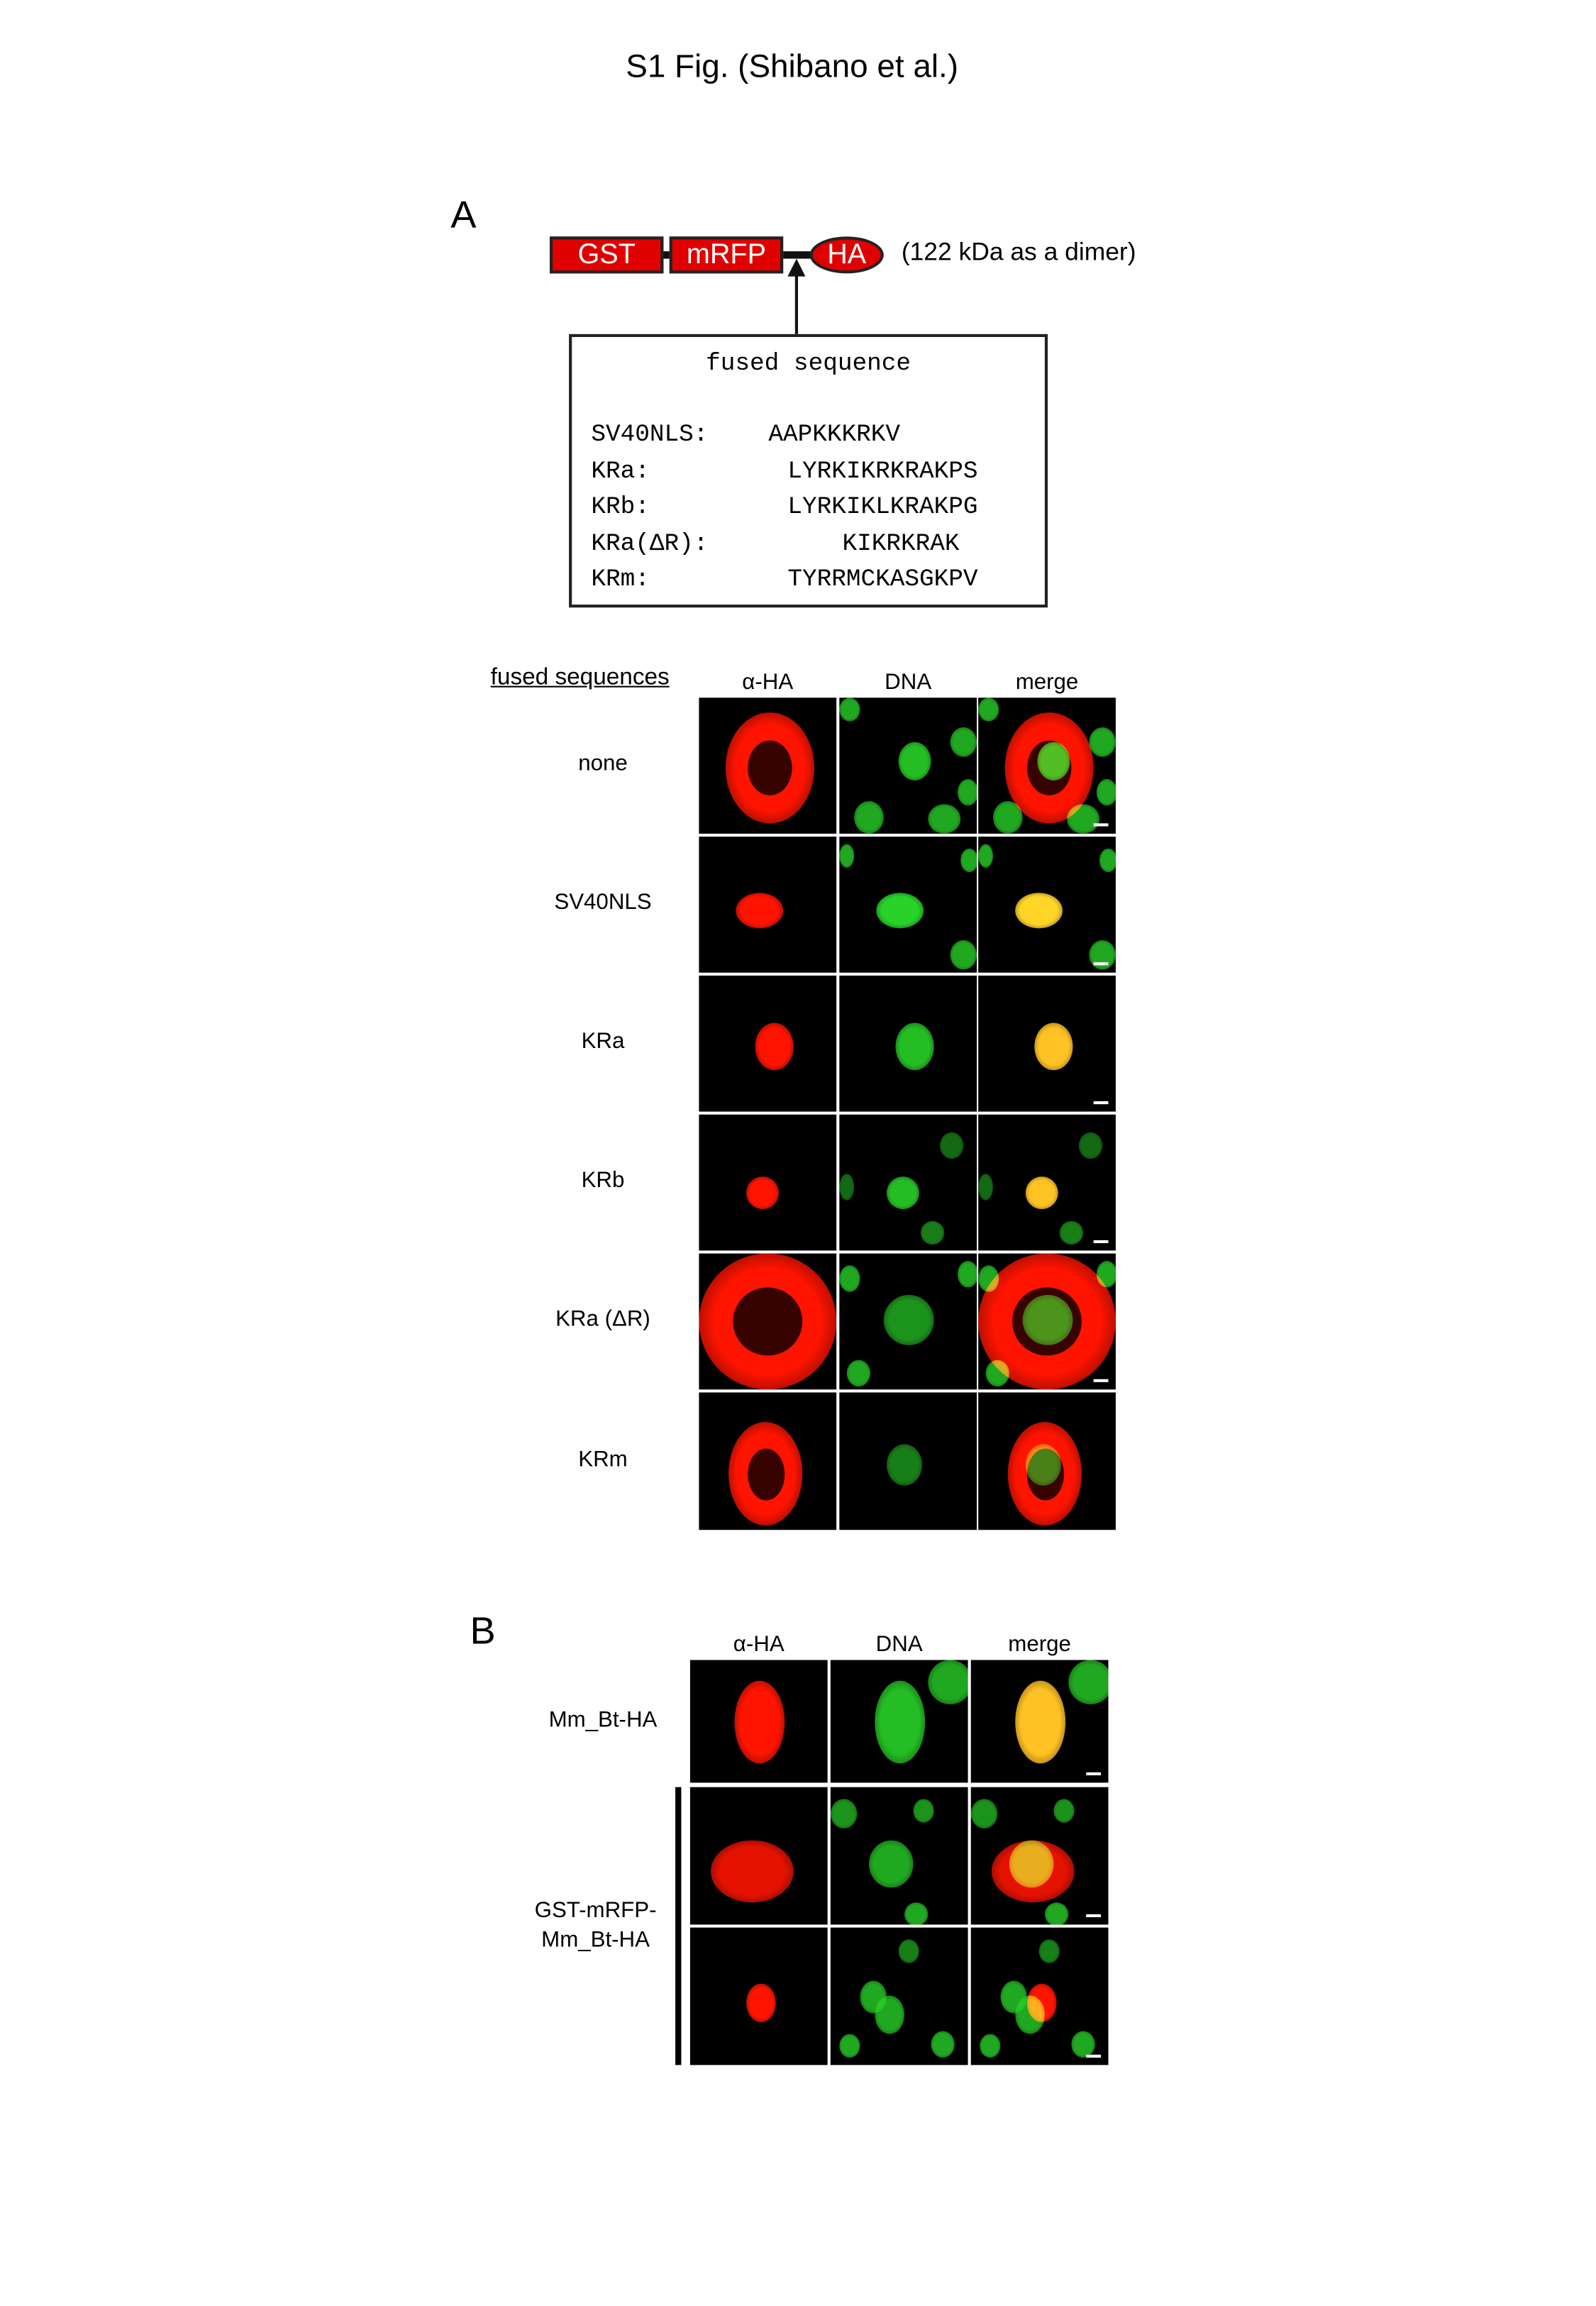 The width and height of the screenshot is (1596, 2306). What do you see at coordinates (846, 255) in the screenshot?
I see `ha-tag: HA` at bounding box center [846, 255].